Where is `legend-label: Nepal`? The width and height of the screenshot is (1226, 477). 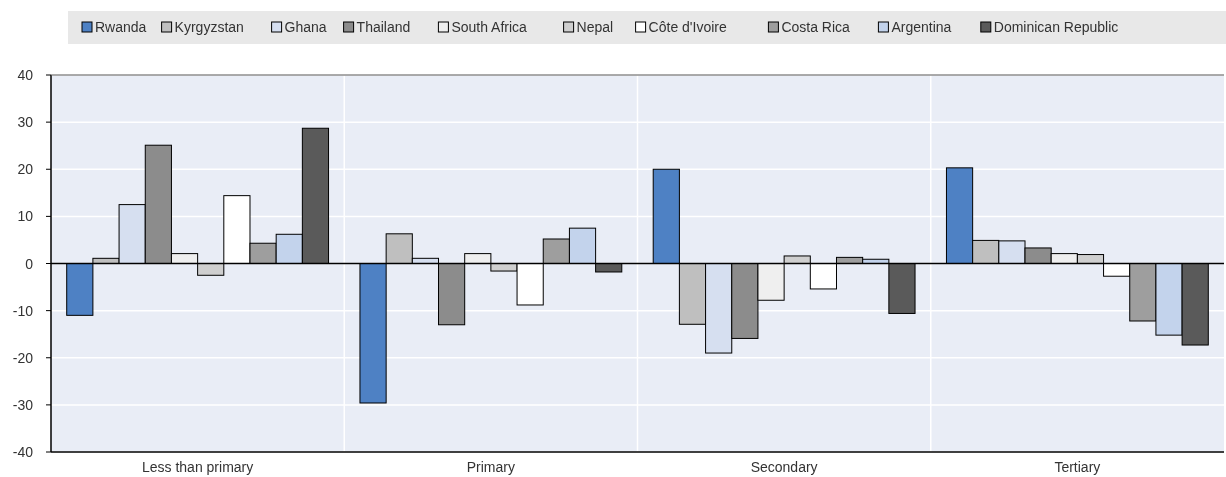
legend-label: Nepal is located at coordinates (595, 27).